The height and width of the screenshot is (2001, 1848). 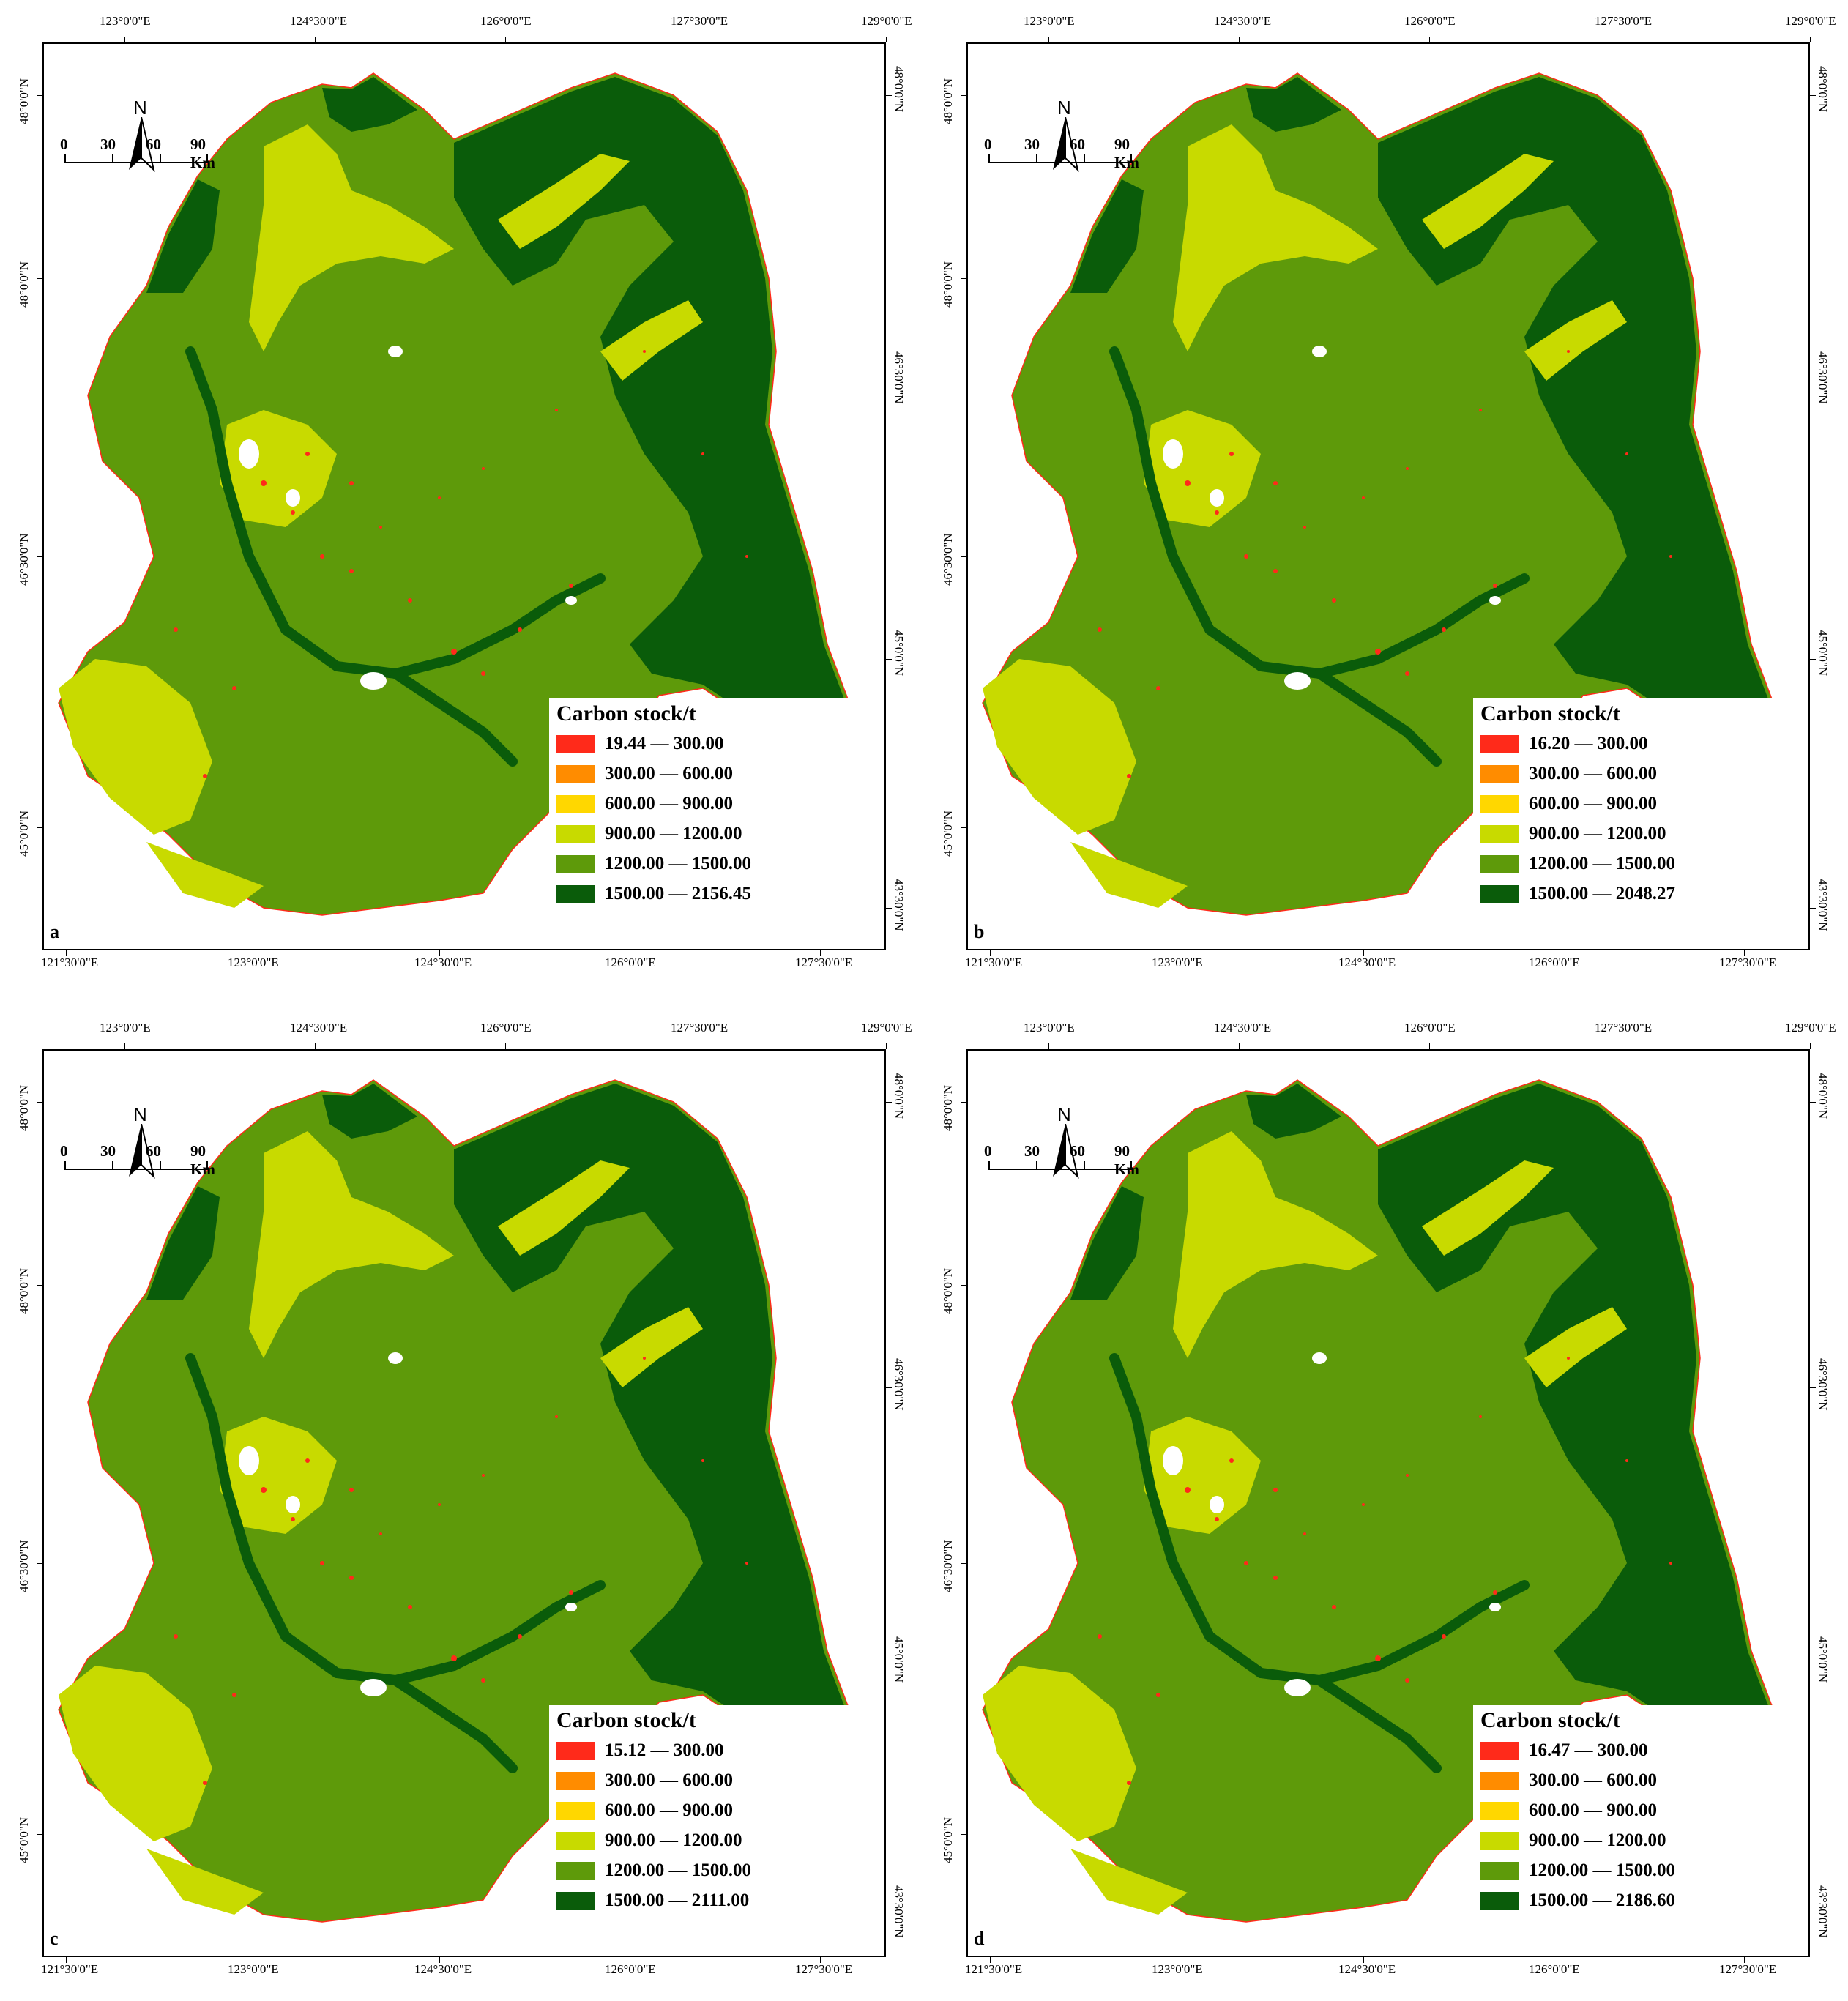 I want to click on northern-valley, so click(x=351, y=238).